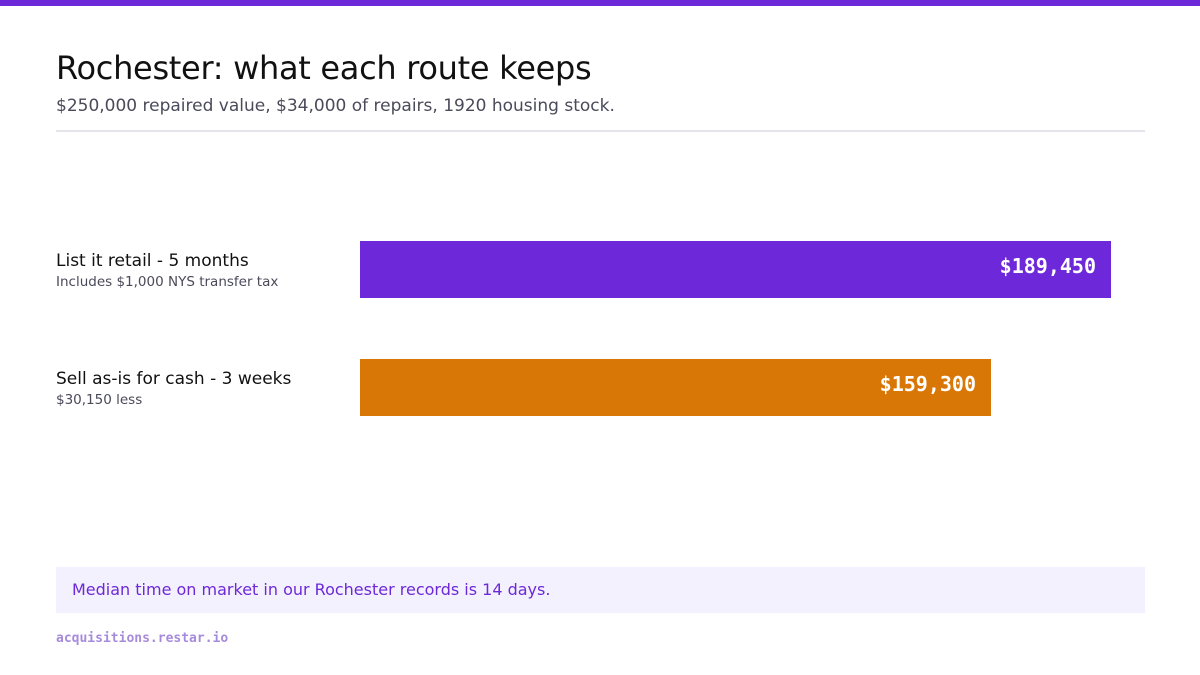  I want to click on page-title: Rochester: what each route keeps, so click(324, 68).